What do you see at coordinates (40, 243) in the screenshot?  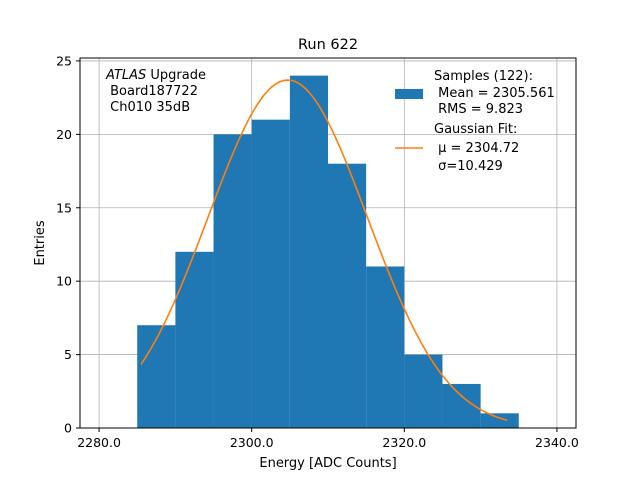 I see `y-axis-label: Entries` at bounding box center [40, 243].